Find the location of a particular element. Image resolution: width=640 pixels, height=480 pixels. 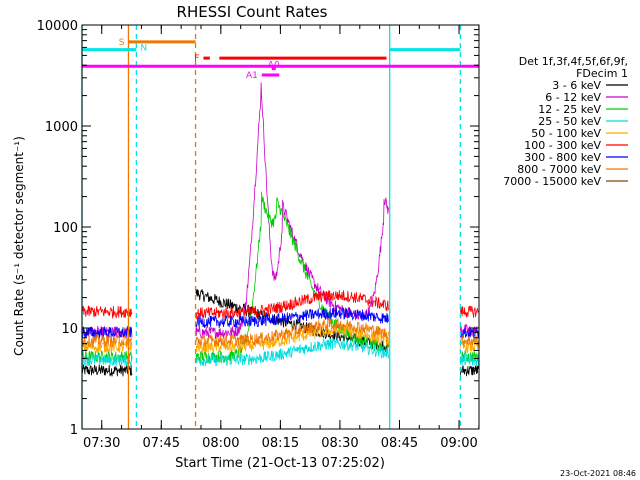

x-tick-label-3: 08:15 is located at coordinates (280, 443).